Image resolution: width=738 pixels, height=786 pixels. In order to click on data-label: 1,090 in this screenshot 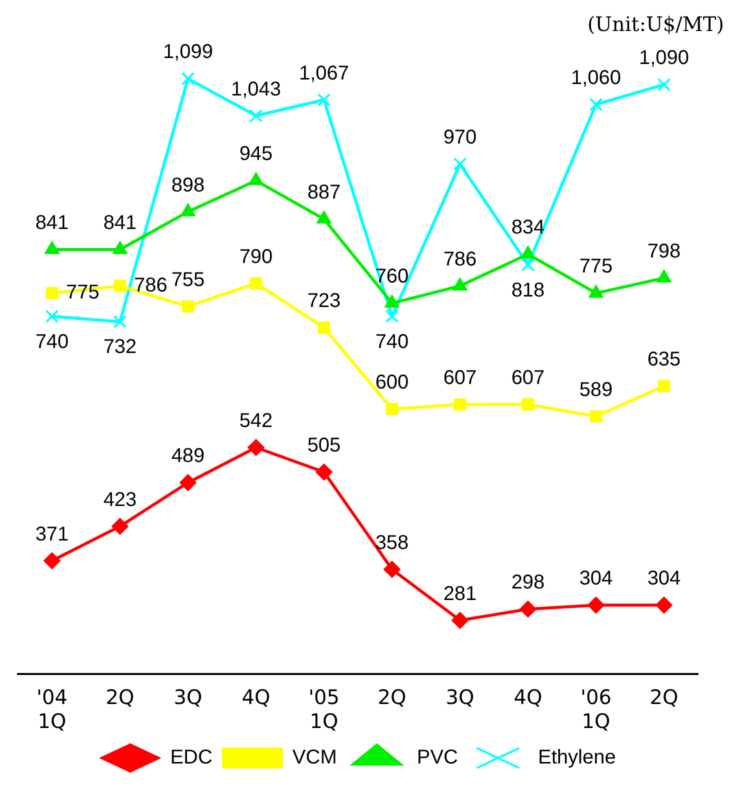, I will do `click(664, 58)`.